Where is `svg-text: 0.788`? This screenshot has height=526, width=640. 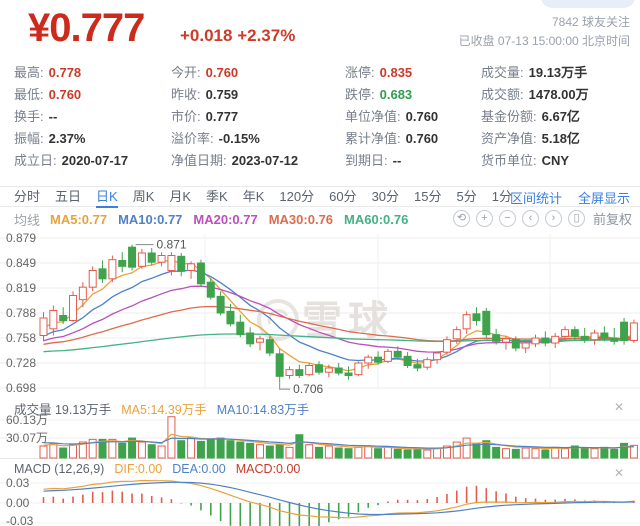 svg-text: 0.788 is located at coordinates (21, 313).